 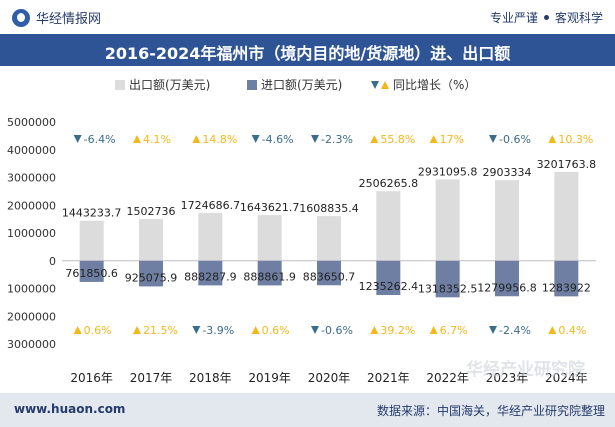 What do you see at coordinates (515, 330) in the screenshot?
I see `import-growth-label: -2.4%` at bounding box center [515, 330].